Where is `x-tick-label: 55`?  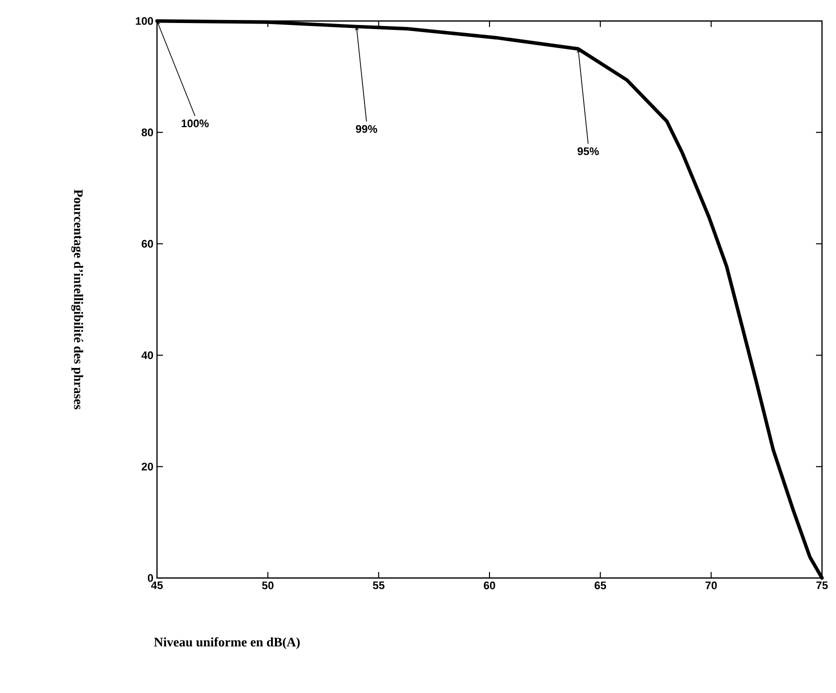
x-tick-label: 55 is located at coordinates (378, 586).